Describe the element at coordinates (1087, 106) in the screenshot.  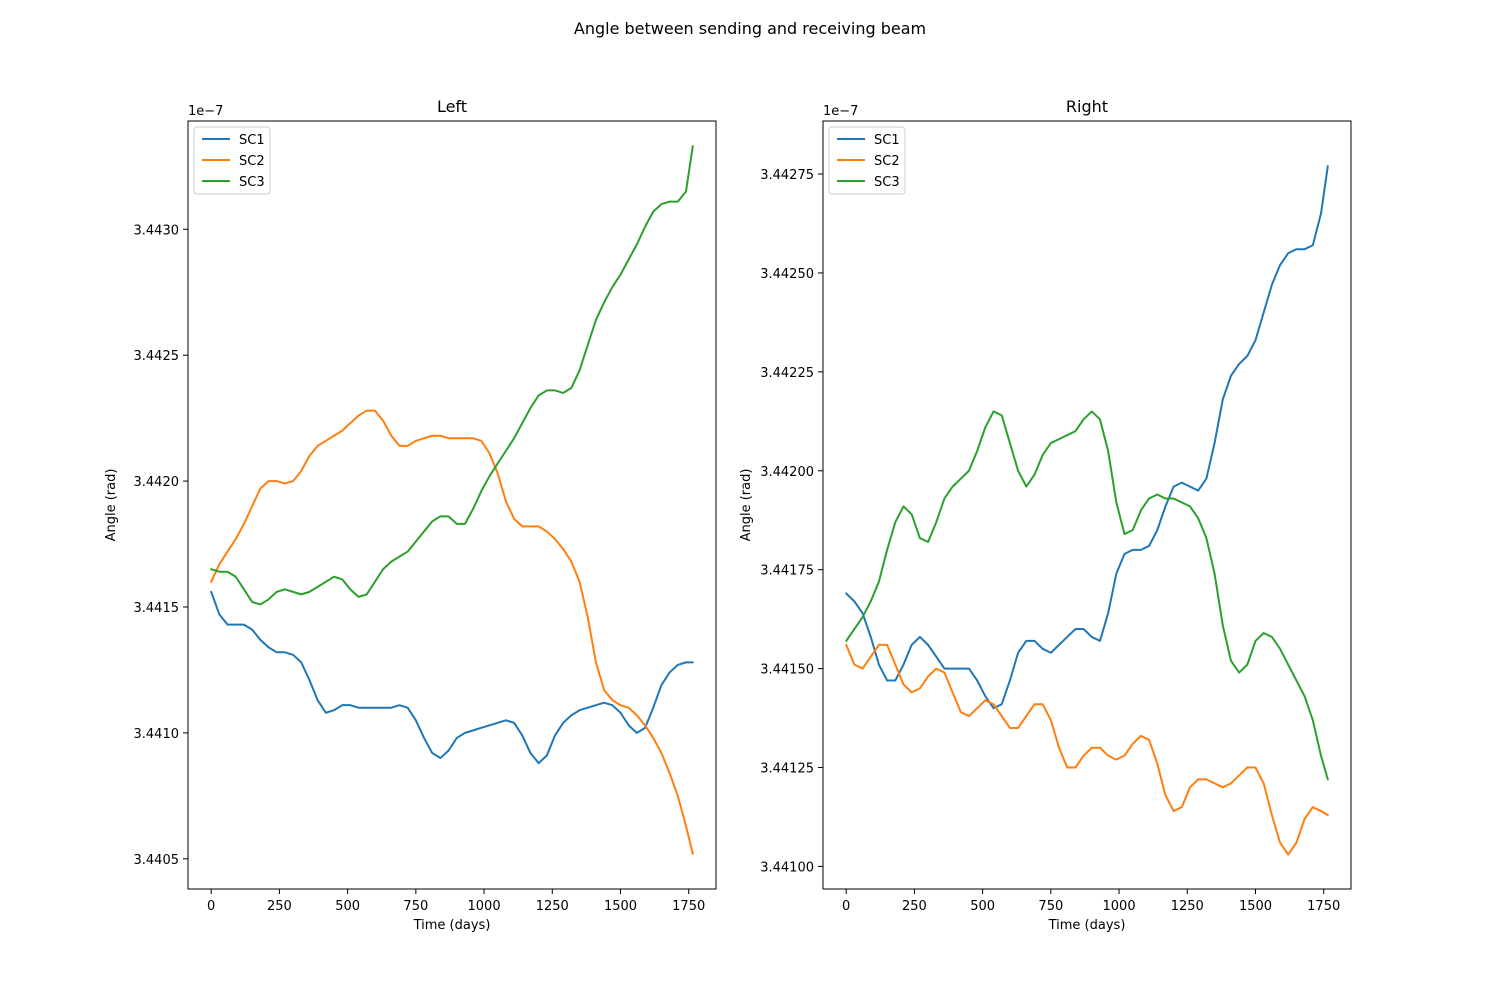
I see `right-panel-title: Right` at that location.